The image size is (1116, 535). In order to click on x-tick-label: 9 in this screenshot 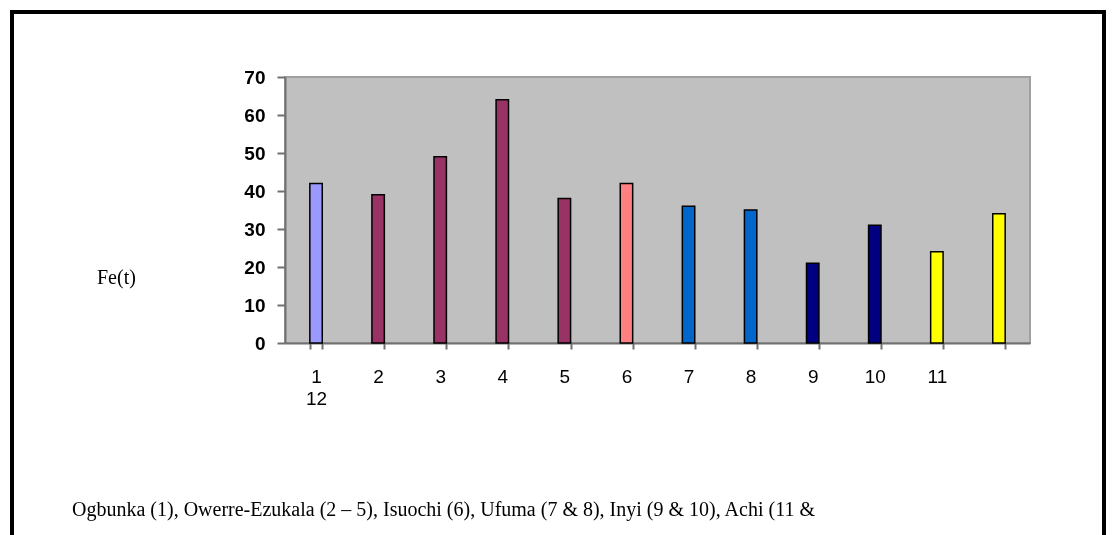, I will do `click(813, 376)`.